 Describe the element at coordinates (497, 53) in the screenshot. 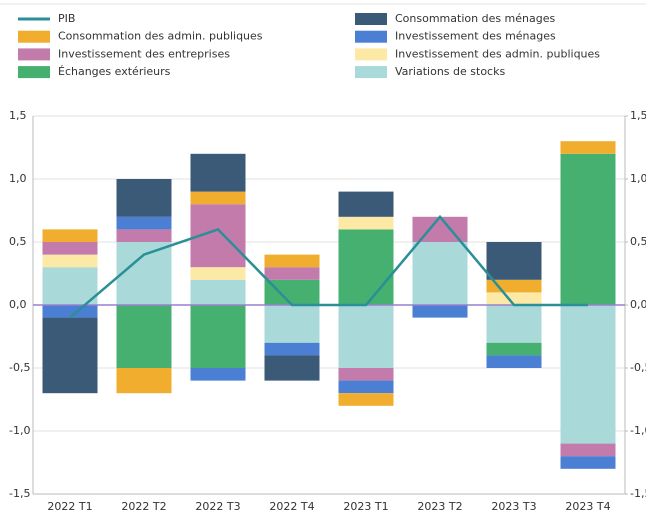

I see `legend-label: Investissement des admin. publiques` at that location.